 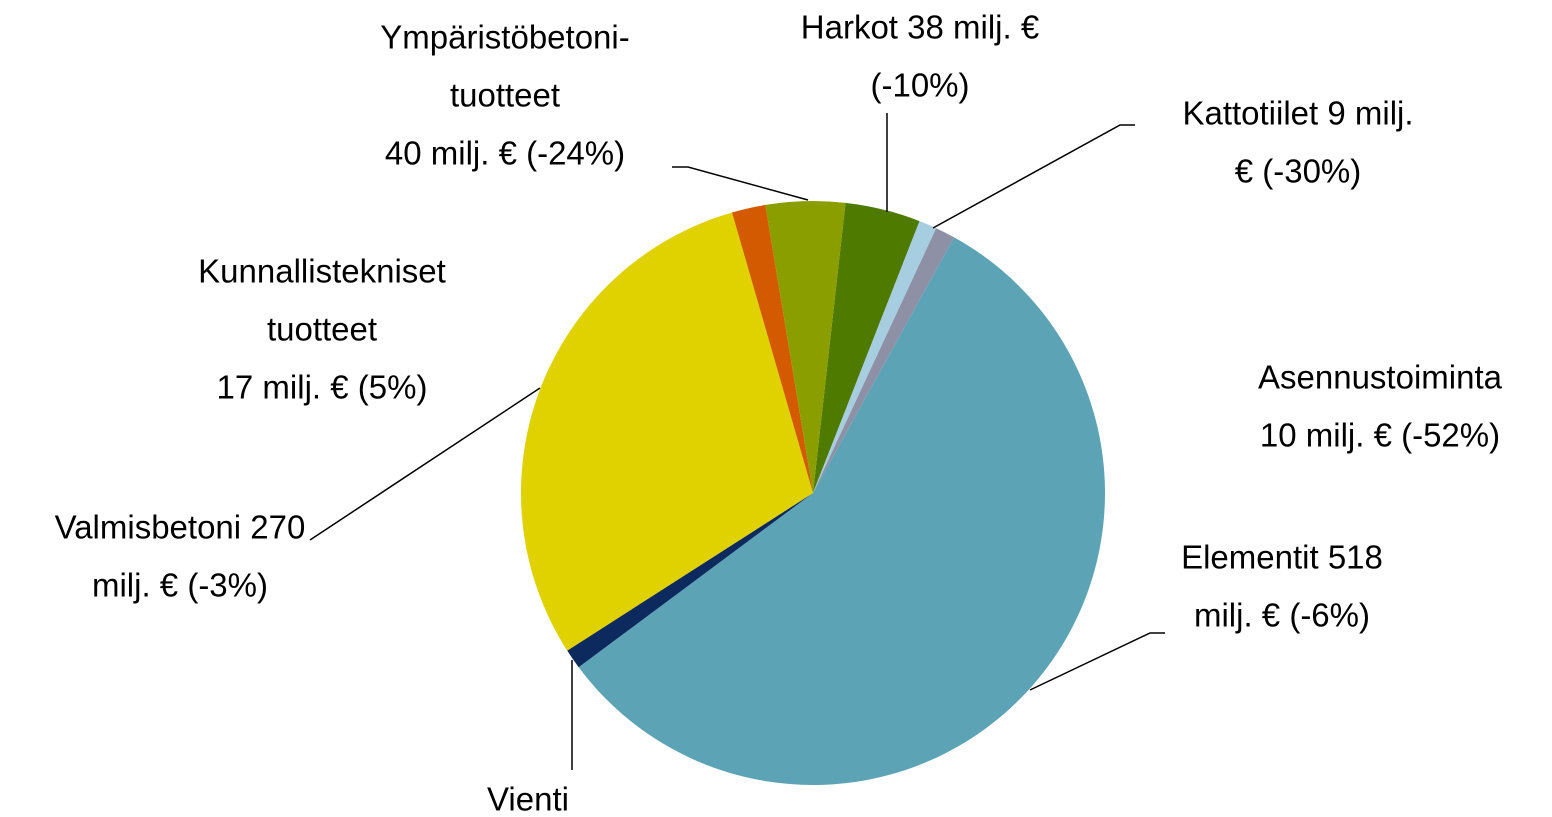 What do you see at coordinates (322, 271) in the screenshot?
I see `slice-label: Kunnallistekniset` at bounding box center [322, 271].